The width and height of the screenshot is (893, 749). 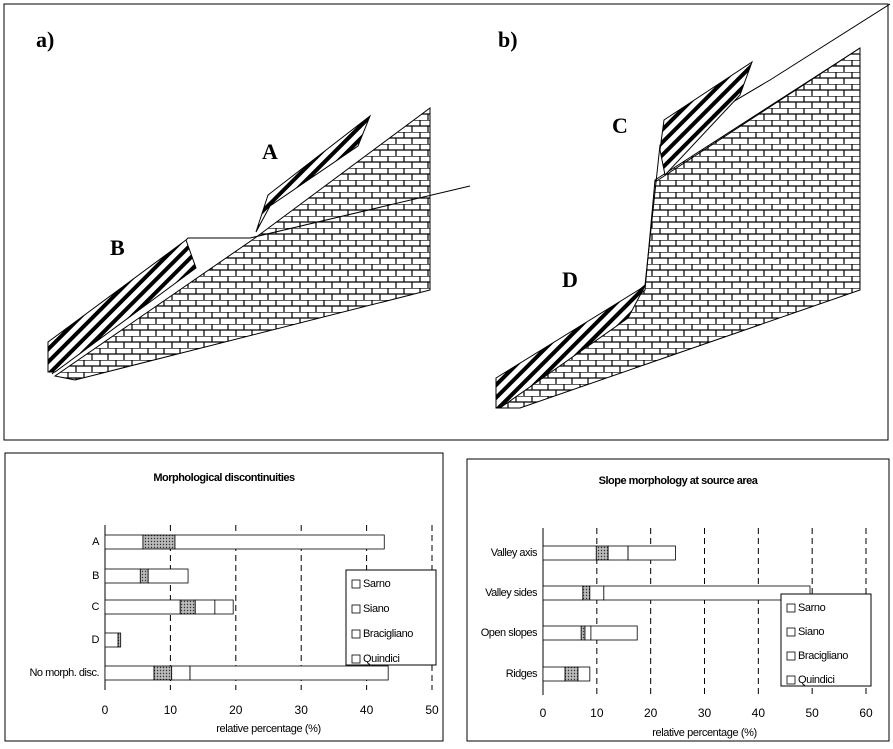 I want to click on feature-label: C, so click(x=620, y=125).